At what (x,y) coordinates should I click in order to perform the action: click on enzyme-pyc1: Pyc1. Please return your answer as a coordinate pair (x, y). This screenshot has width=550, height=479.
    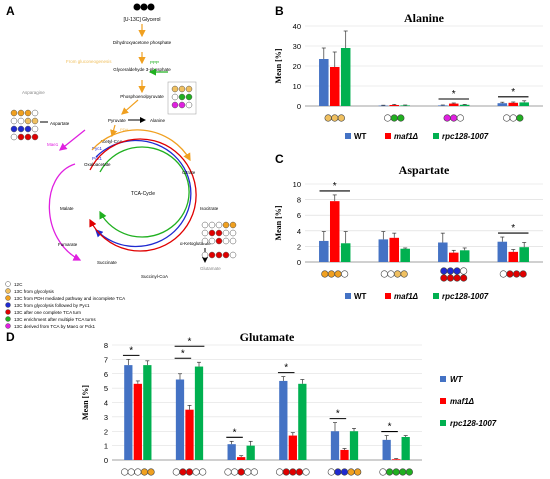
    Looking at the image, I should click on (97, 148).